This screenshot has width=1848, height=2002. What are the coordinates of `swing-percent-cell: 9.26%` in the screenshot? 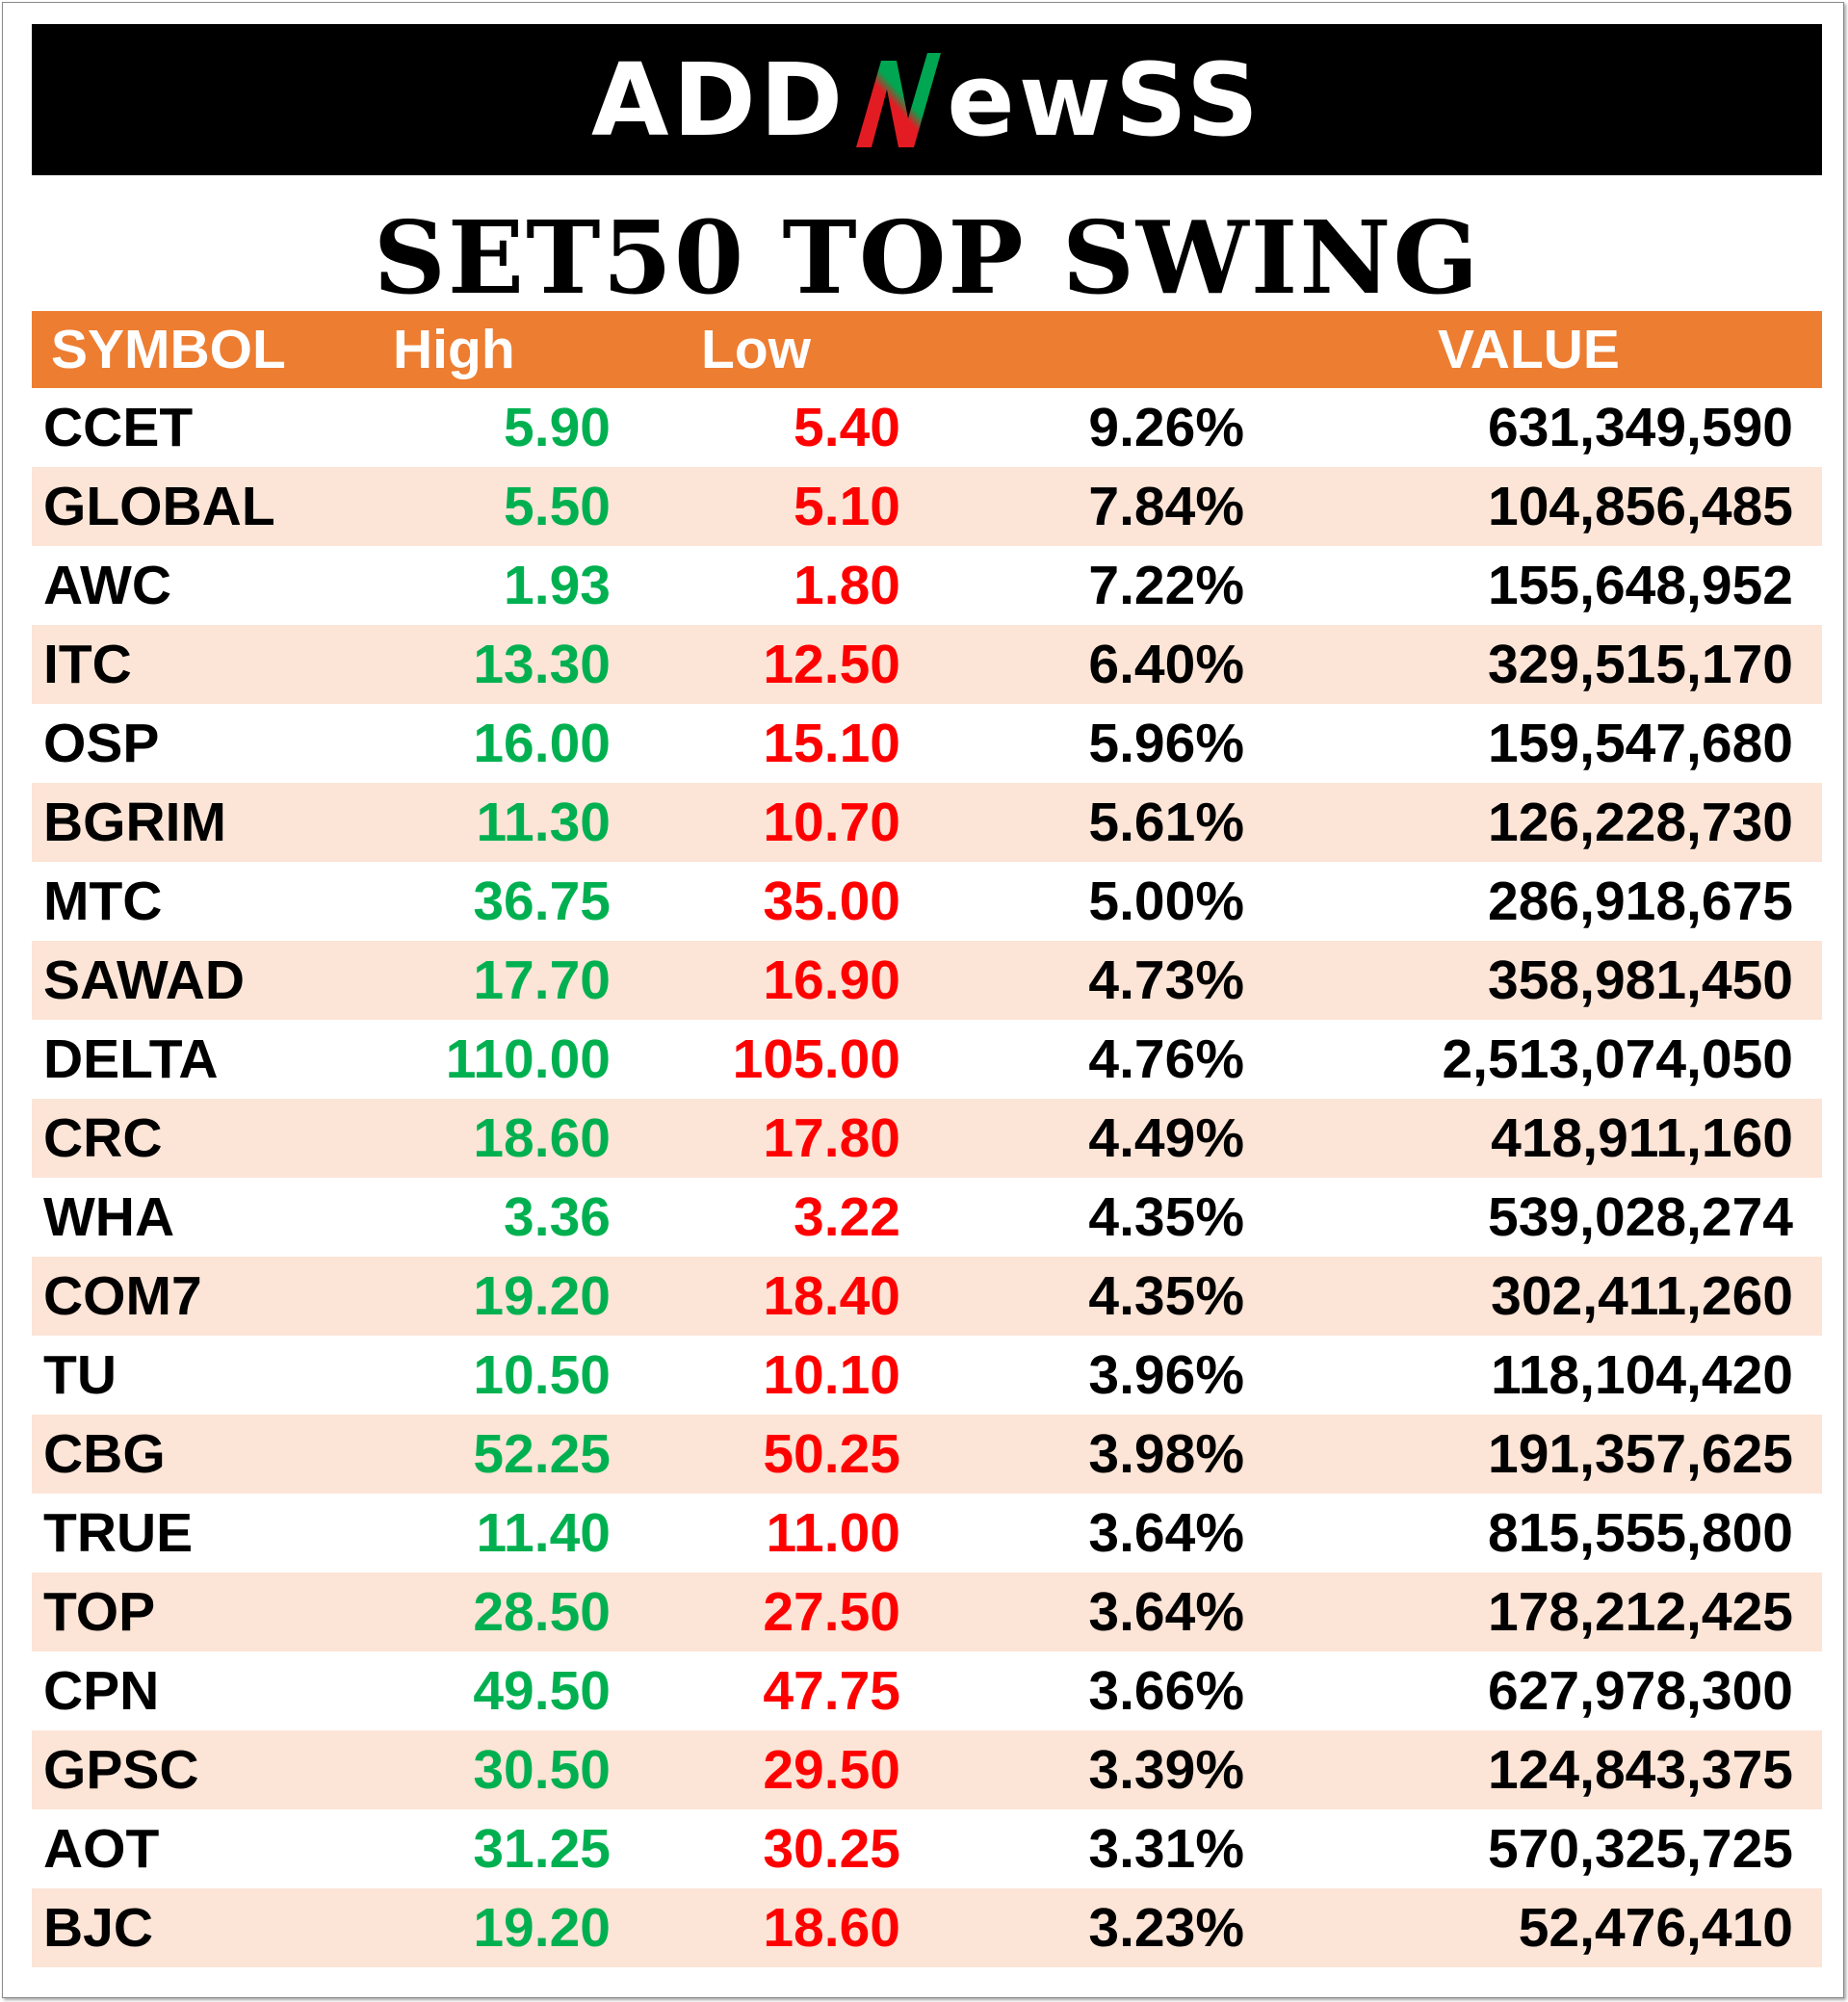 It's located at (1166, 427).